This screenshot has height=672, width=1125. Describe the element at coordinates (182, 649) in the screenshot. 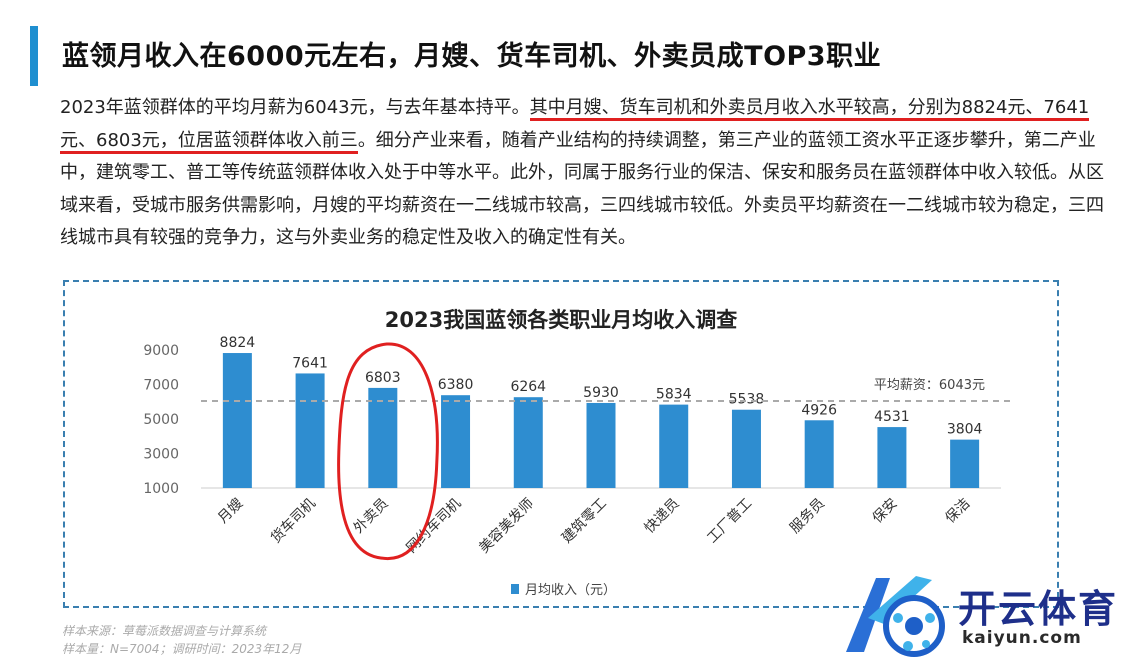

I see `footer-sample: 样本量：N=7004；调研时间：2023年12月` at that location.